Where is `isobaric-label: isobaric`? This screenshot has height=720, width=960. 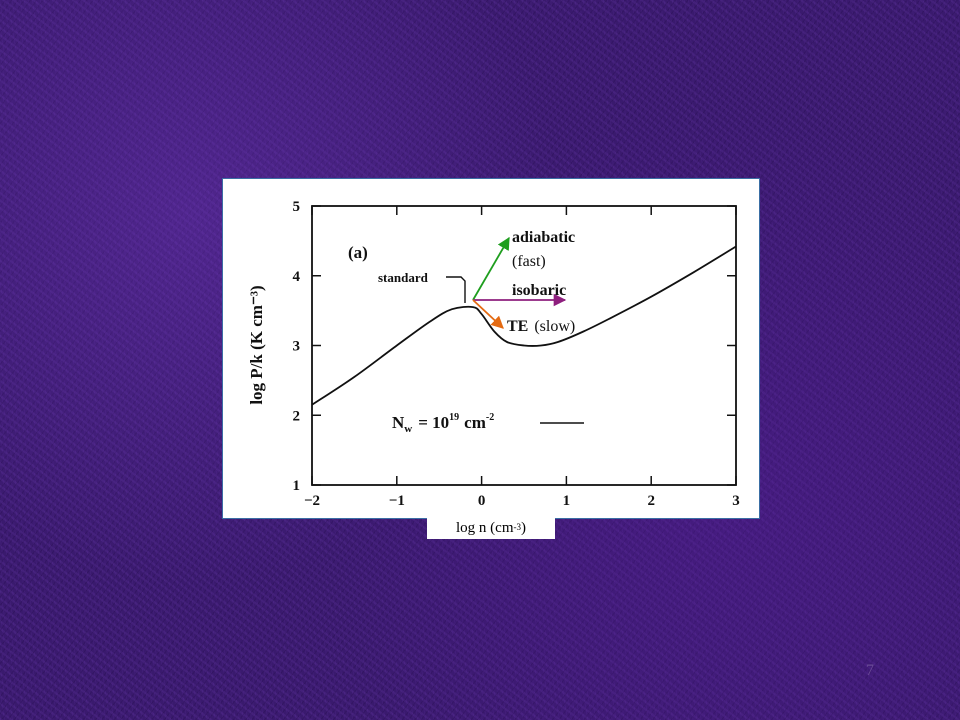 isobaric-label: isobaric is located at coordinates (539, 290).